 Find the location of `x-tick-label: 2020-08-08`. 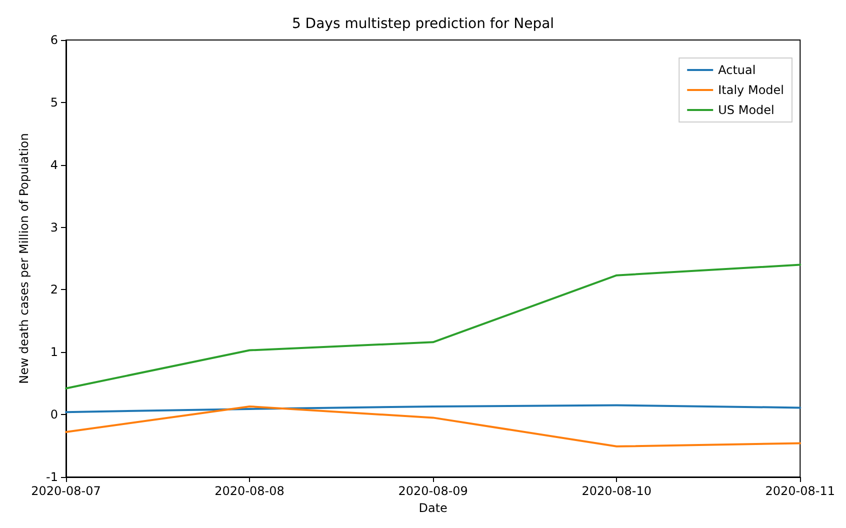

x-tick-label: 2020-08-08 is located at coordinates (249, 491).